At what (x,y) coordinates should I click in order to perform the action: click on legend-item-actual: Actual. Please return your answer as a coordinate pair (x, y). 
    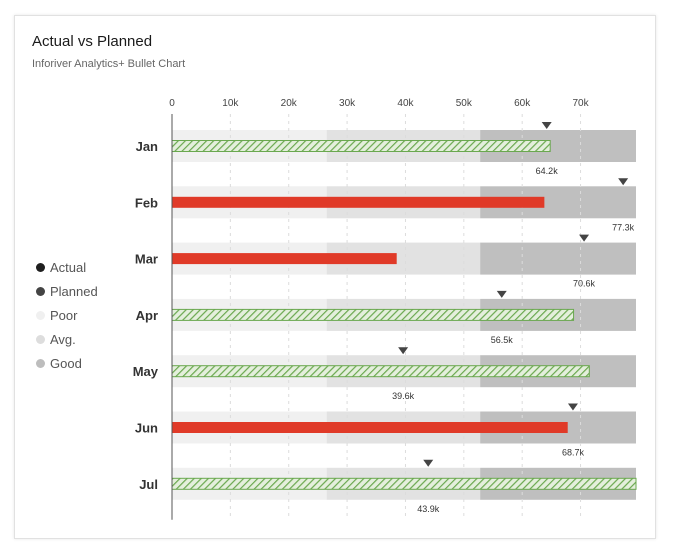
    Looking at the image, I should click on (67, 267).